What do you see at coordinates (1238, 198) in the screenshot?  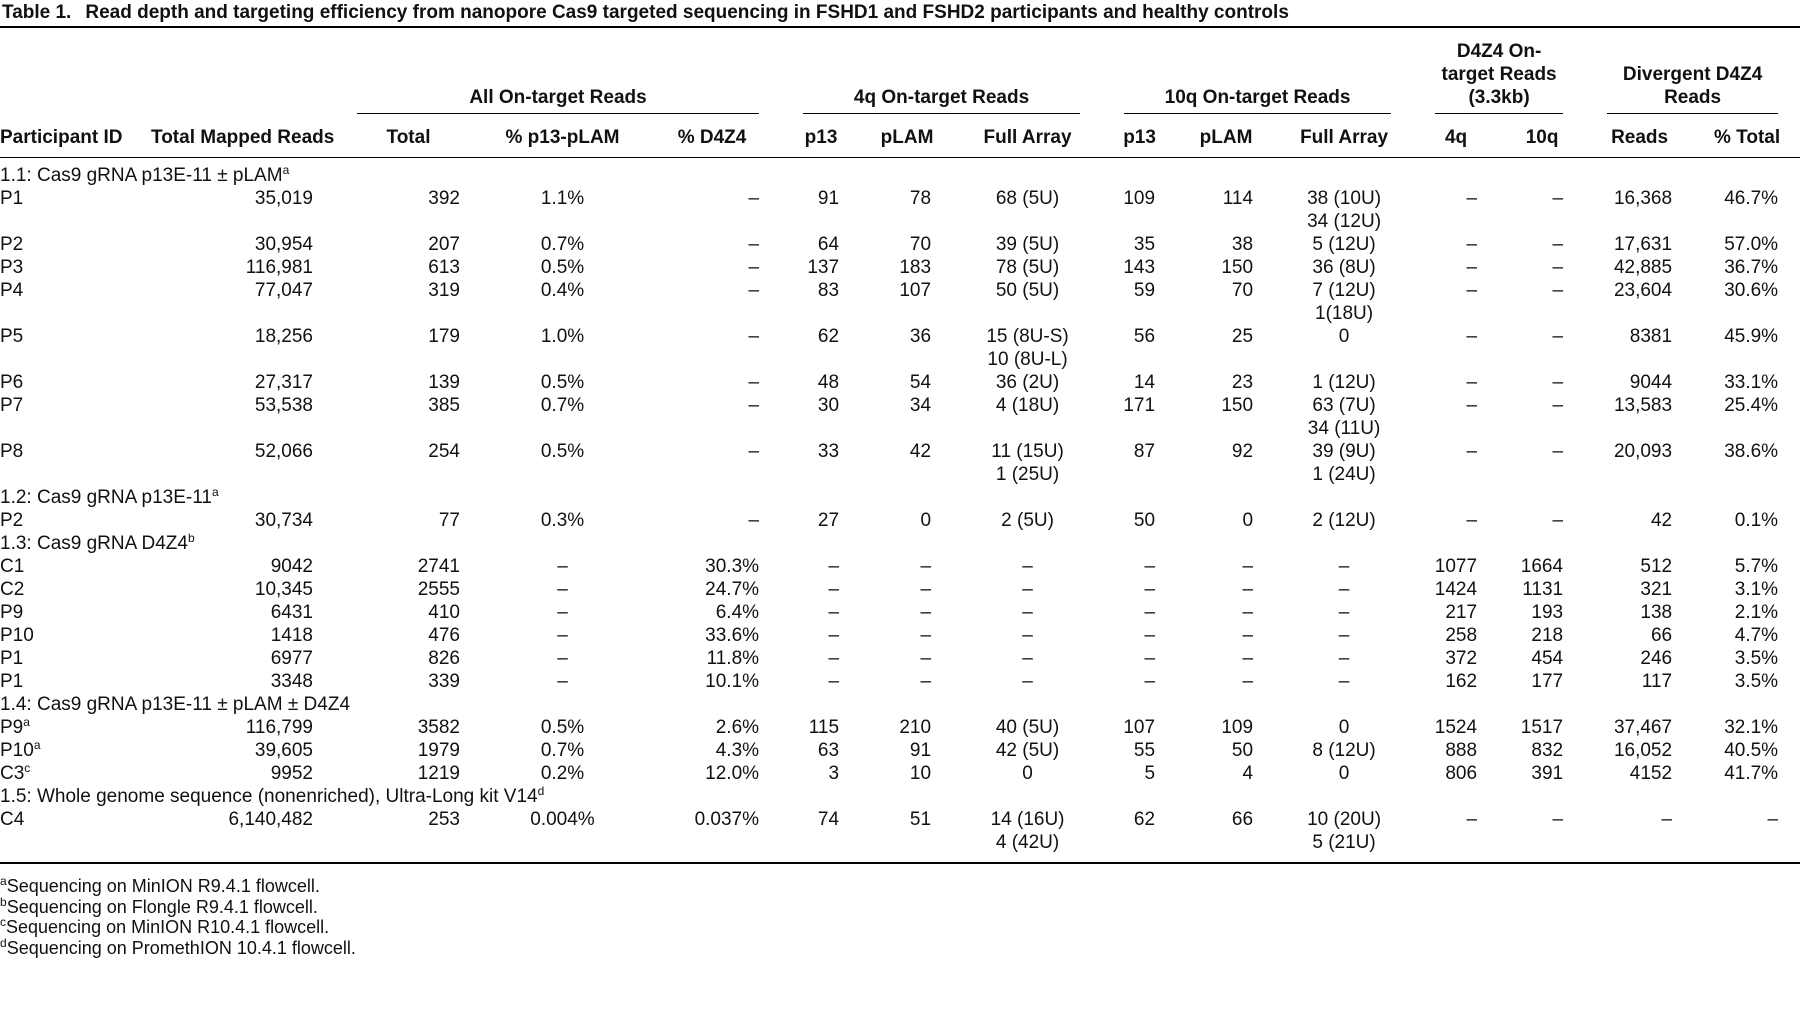 I see `table-cell: 114` at bounding box center [1238, 198].